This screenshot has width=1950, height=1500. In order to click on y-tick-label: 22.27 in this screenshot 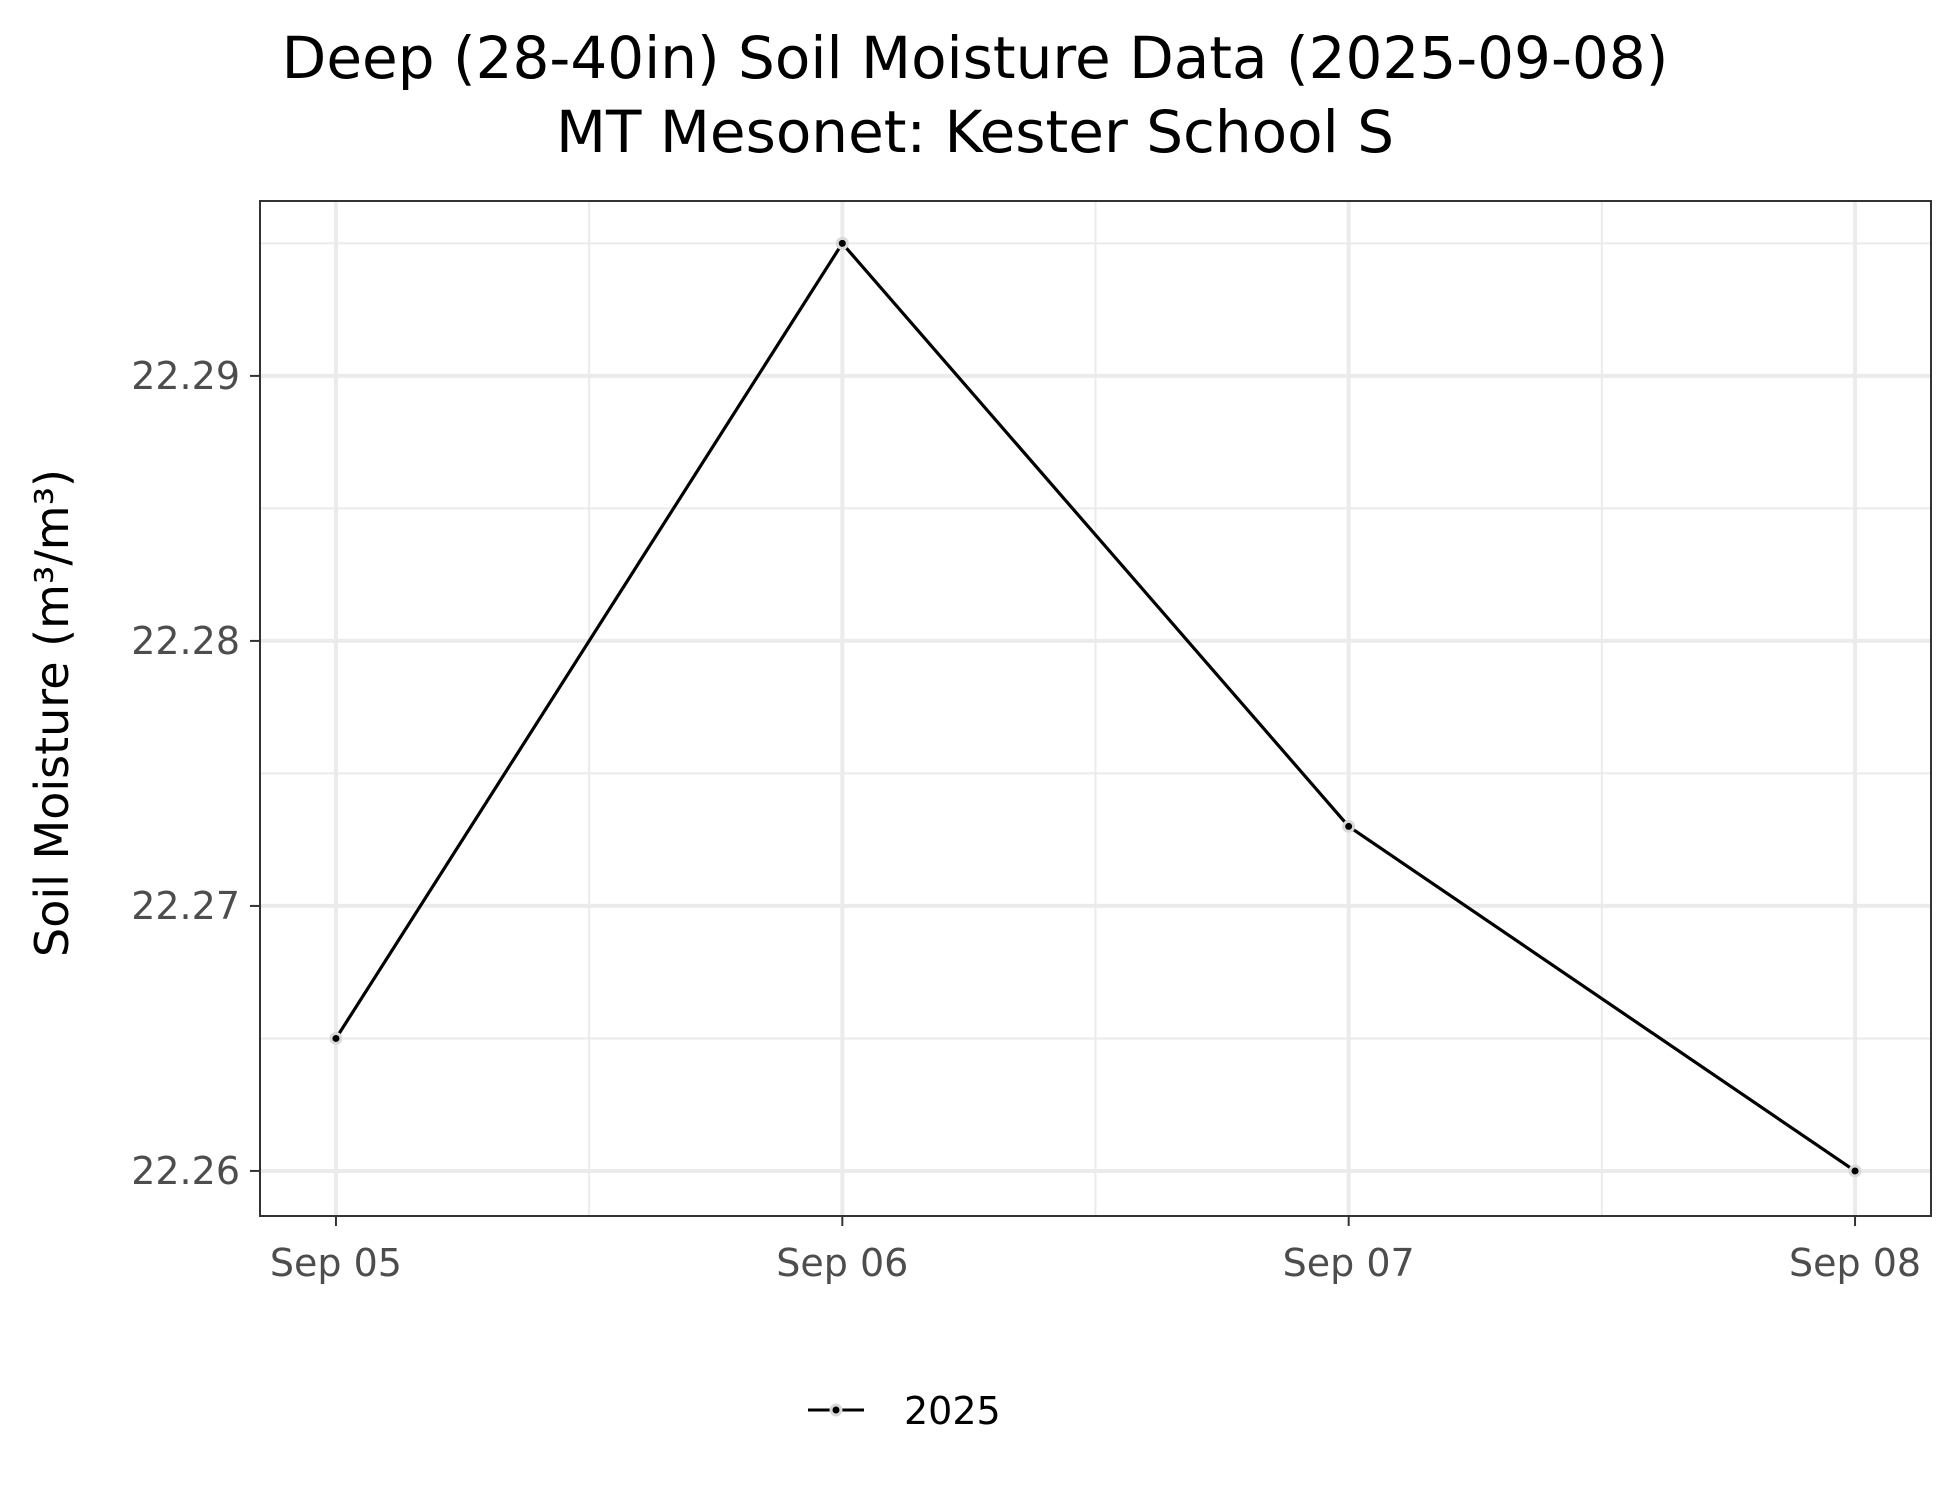, I will do `click(185, 906)`.